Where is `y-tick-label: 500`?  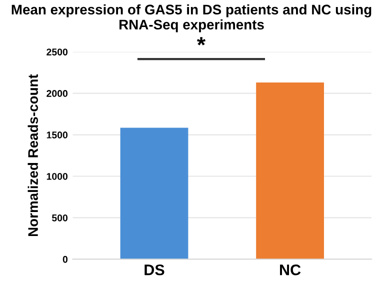 y-tick-label: 500 is located at coordinates (60, 218).